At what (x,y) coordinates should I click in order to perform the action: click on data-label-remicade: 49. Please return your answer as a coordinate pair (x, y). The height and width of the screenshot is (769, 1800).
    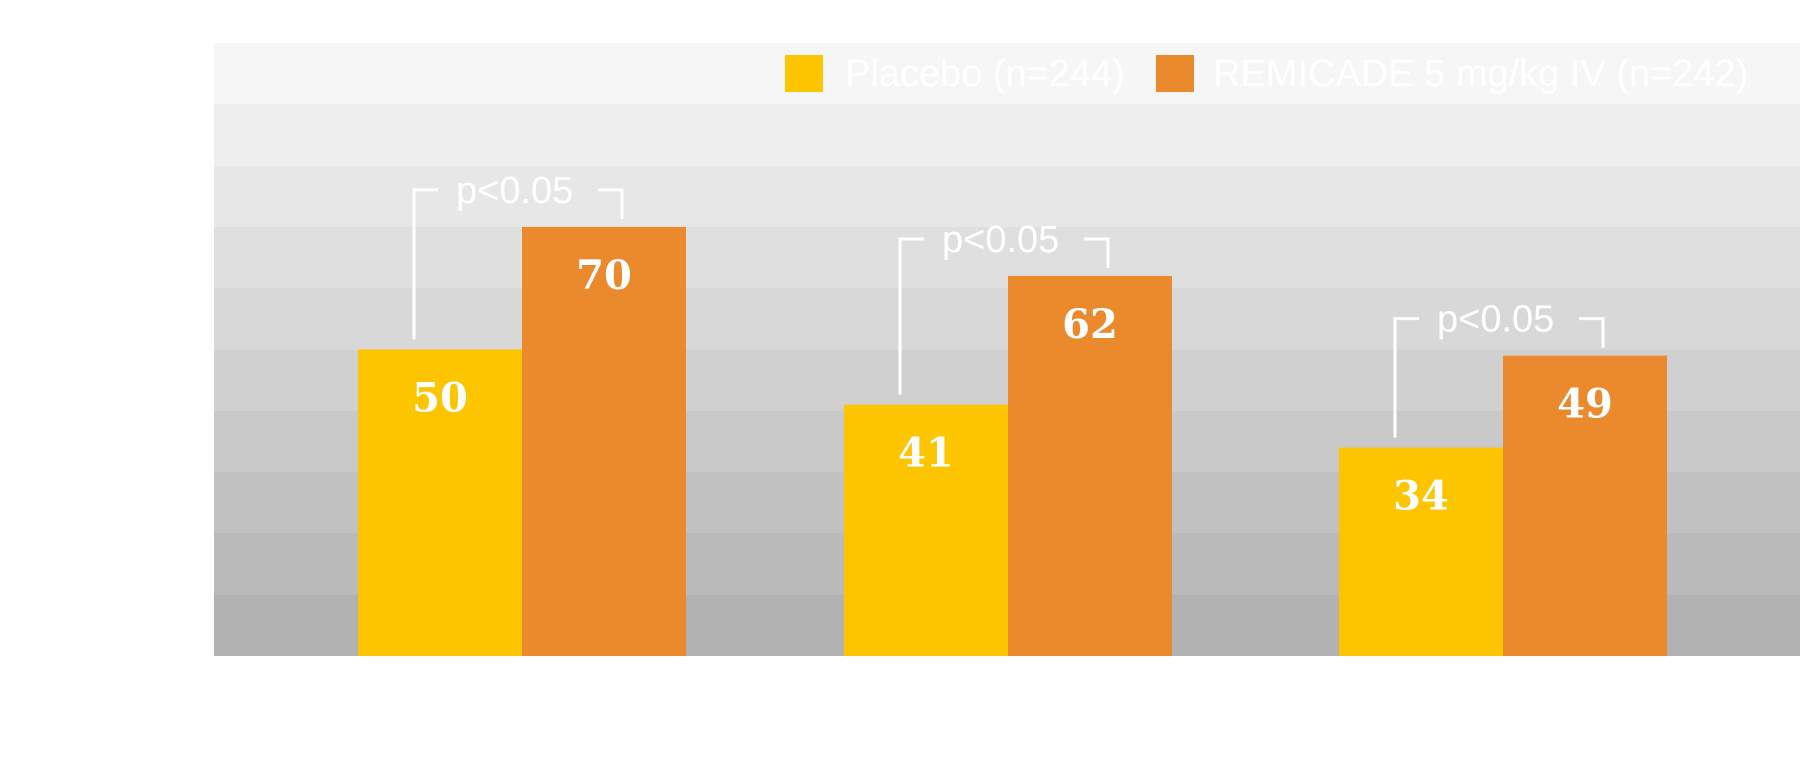
    Looking at the image, I should click on (1585, 404).